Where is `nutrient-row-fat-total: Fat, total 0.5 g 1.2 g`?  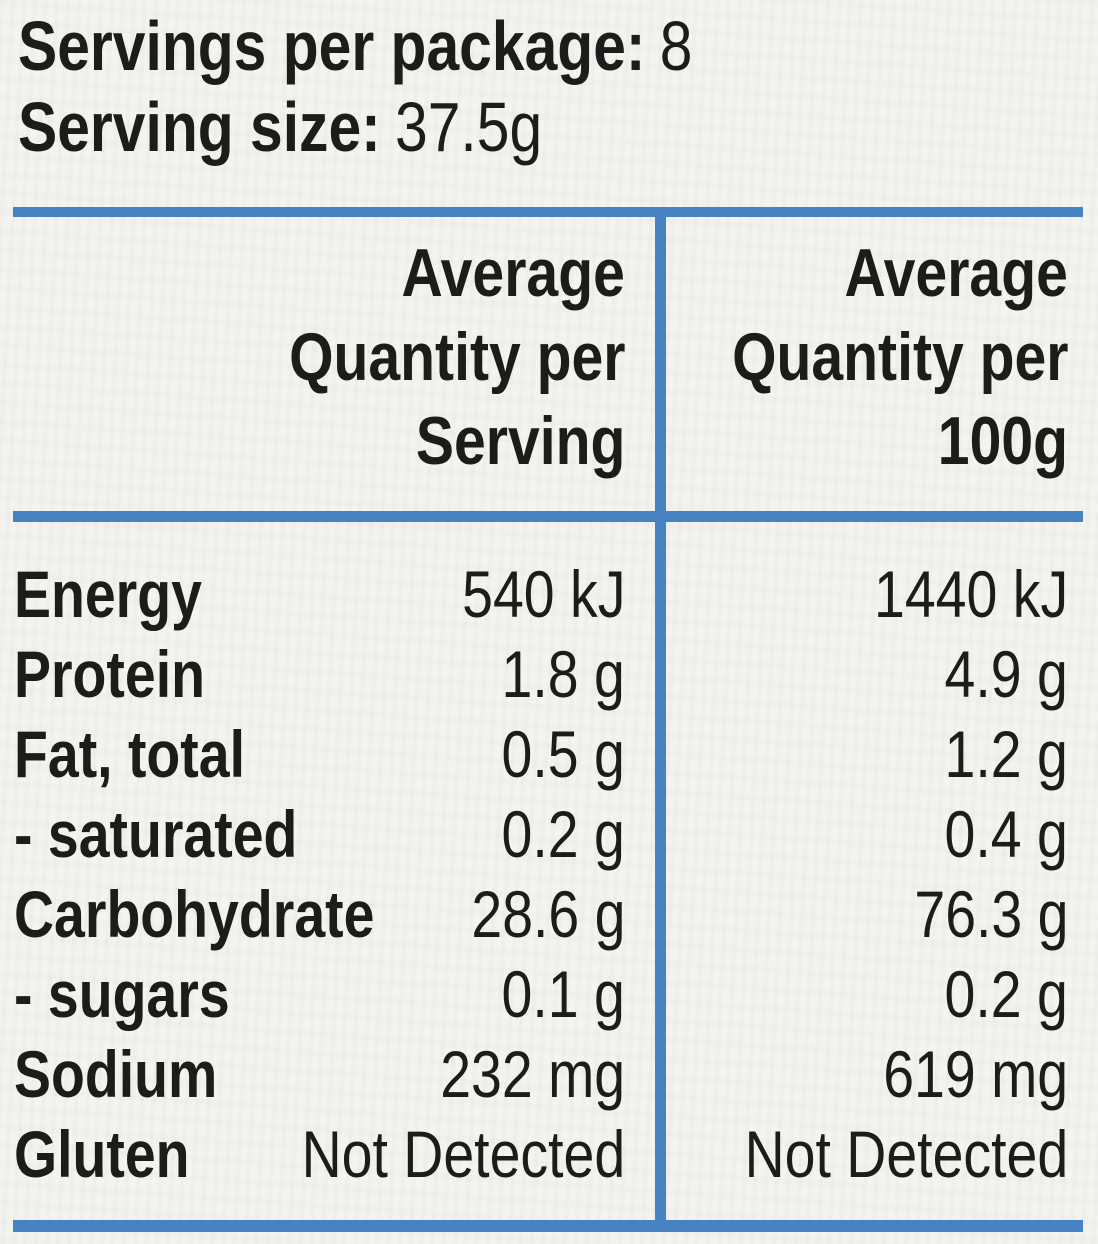
nutrient-row-fat-total: Fat, total 0.5 g 1.2 g is located at coordinates (549, 754).